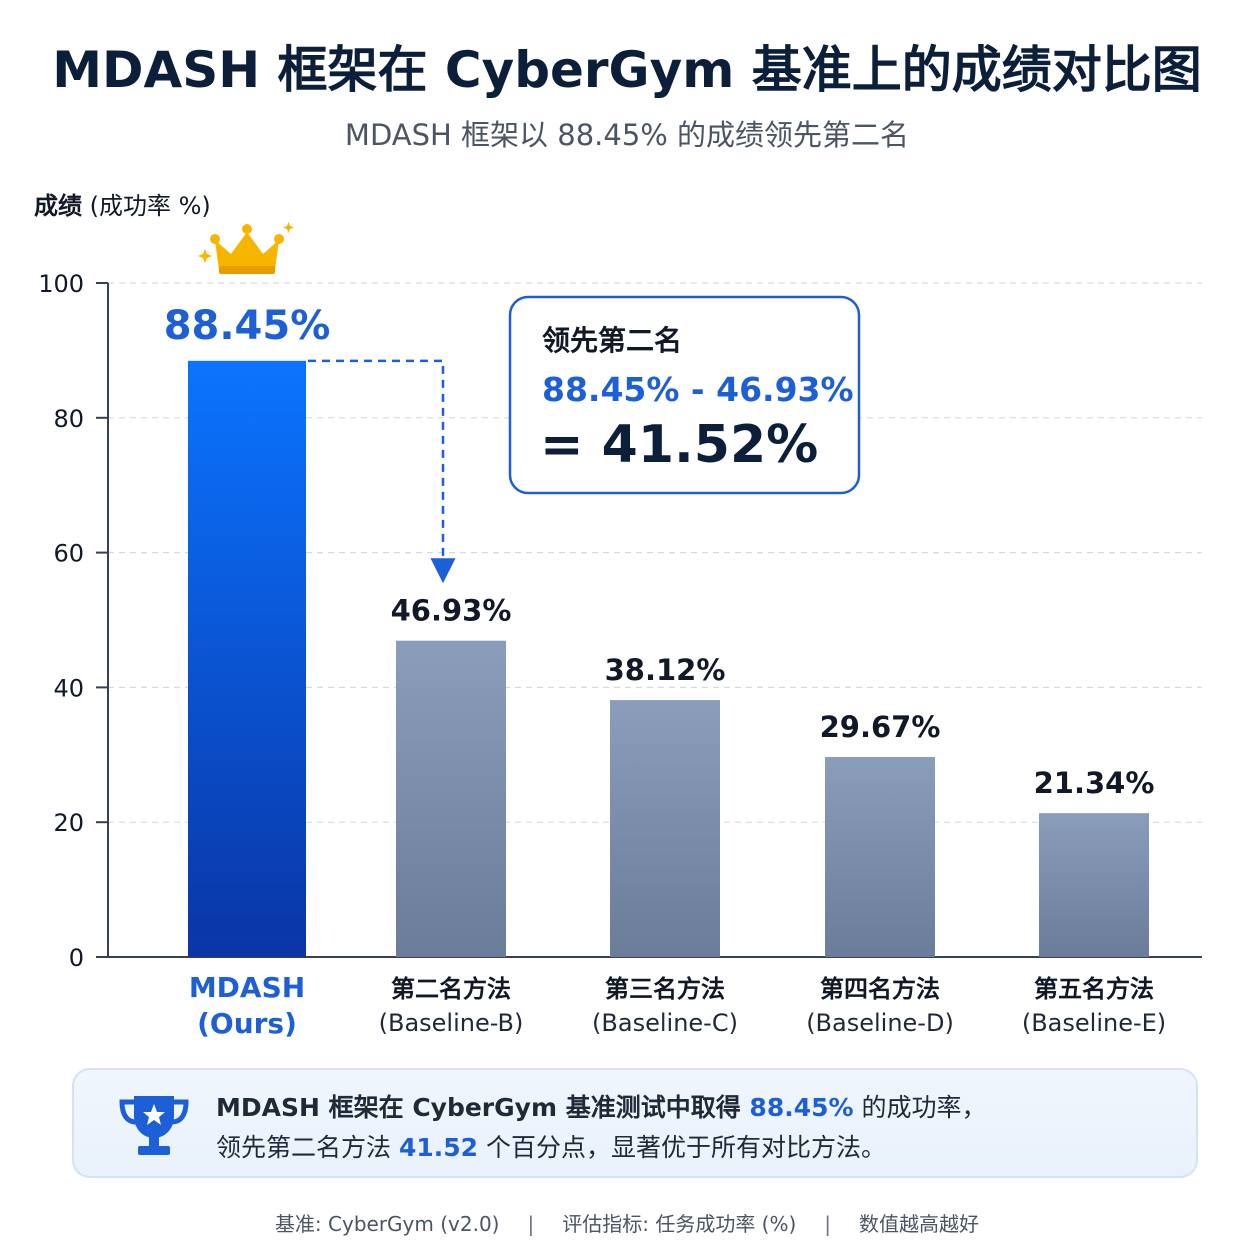 This screenshot has width=1254, height=1254. What do you see at coordinates (247, 270) in the screenshot?
I see `crown-base` at bounding box center [247, 270].